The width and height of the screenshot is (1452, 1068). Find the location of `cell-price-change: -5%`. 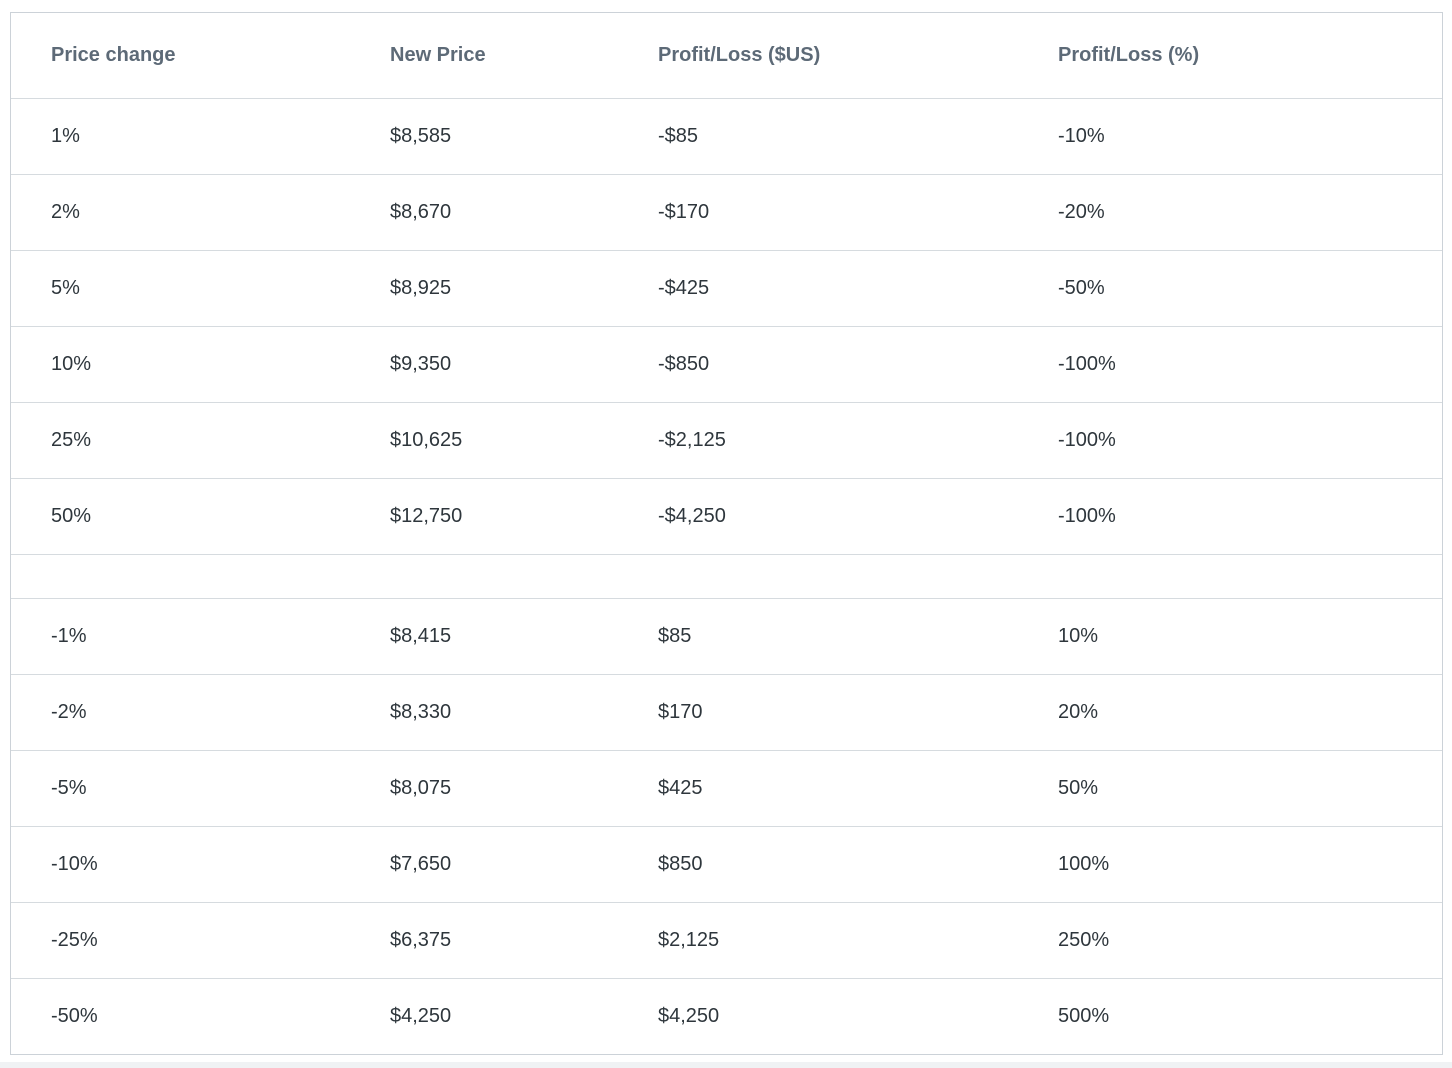

cell-price-change: -5% is located at coordinates (180, 789).